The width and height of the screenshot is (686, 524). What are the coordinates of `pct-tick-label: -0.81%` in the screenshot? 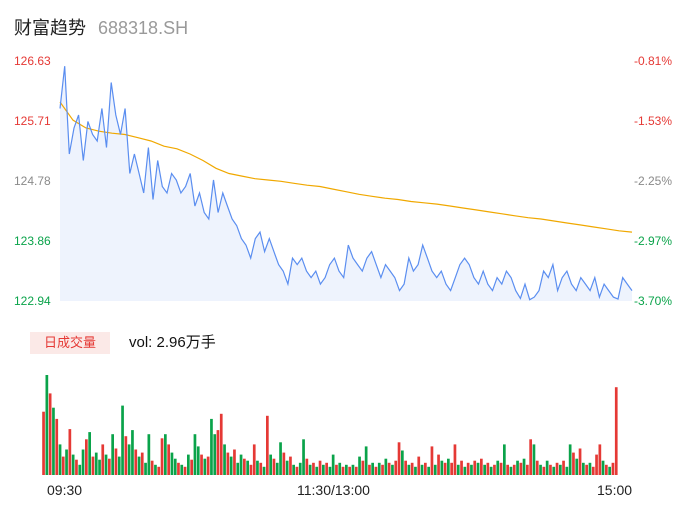 It's located at (652, 61).